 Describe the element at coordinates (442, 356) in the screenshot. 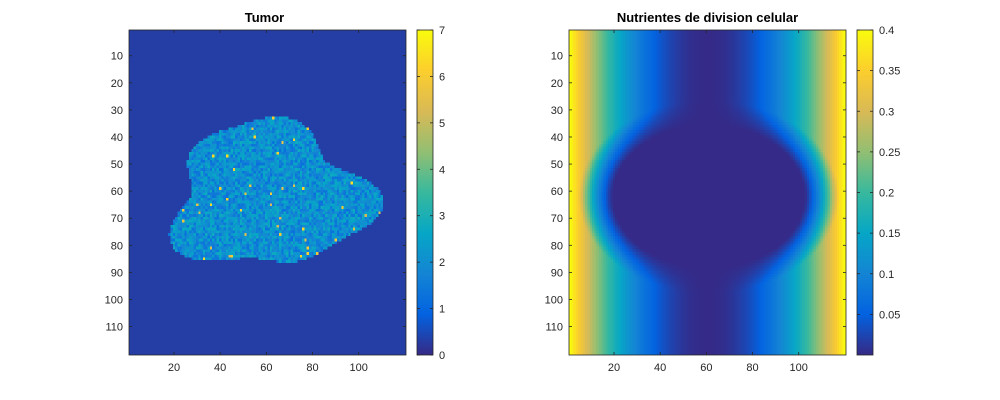

I see `colorbar-tick-label: 0` at that location.